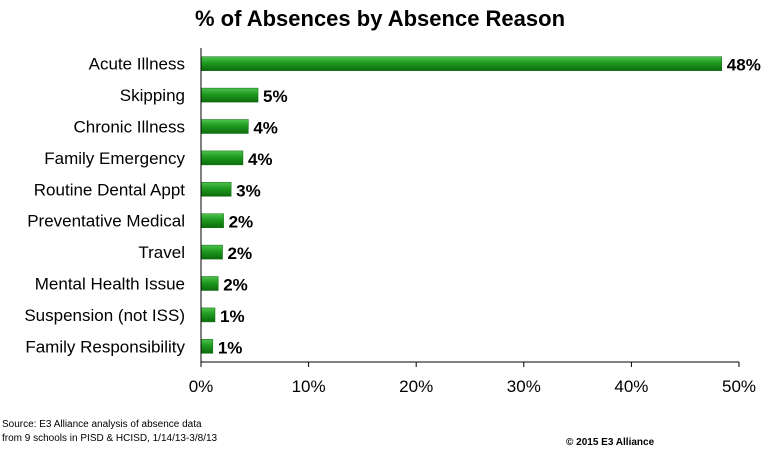 This screenshot has height=457, width=768. I want to click on x-tick-label: 0%, so click(201, 386).